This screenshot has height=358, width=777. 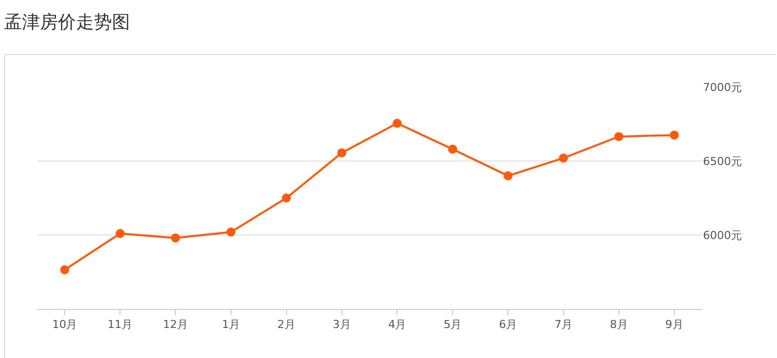 I want to click on x-tick-label: 4月, so click(x=397, y=325).